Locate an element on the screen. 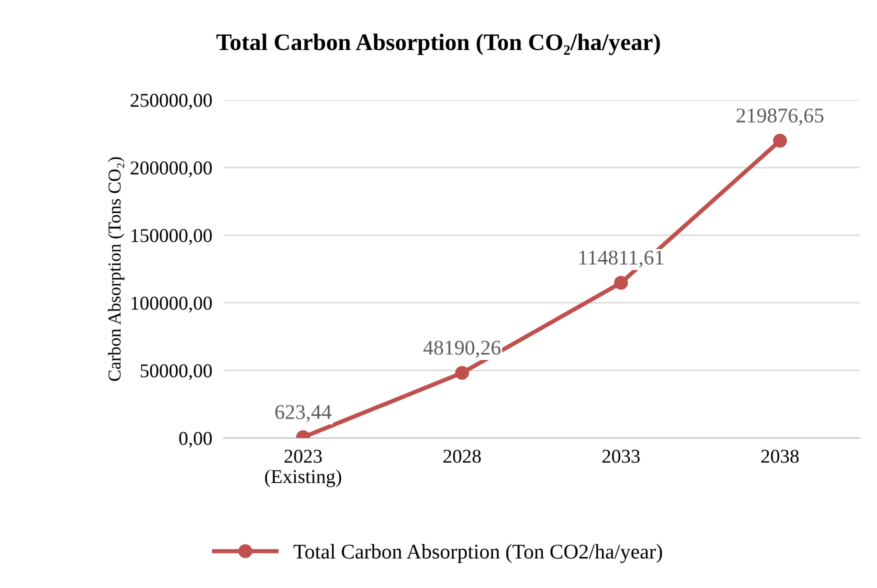 Image resolution: width=877 pixels, height=588 pixels. y-tick-label: 100000,00 is located at coordinates (172, 304).